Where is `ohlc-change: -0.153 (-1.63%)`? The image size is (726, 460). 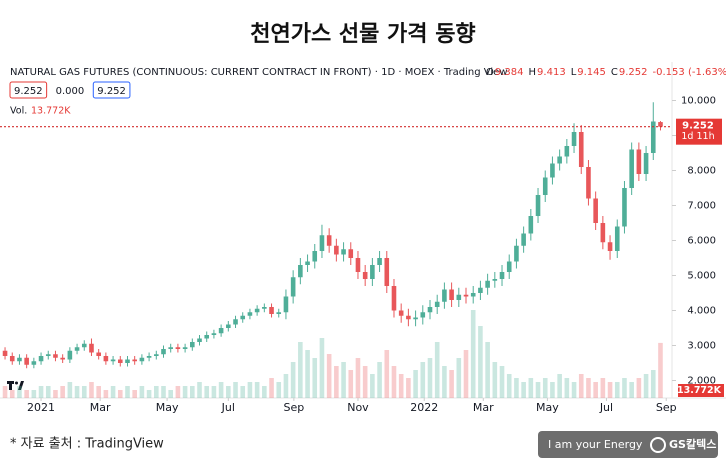 ohlc-change: -0.153 (-1.63%) is located at coordinates (689, 72).